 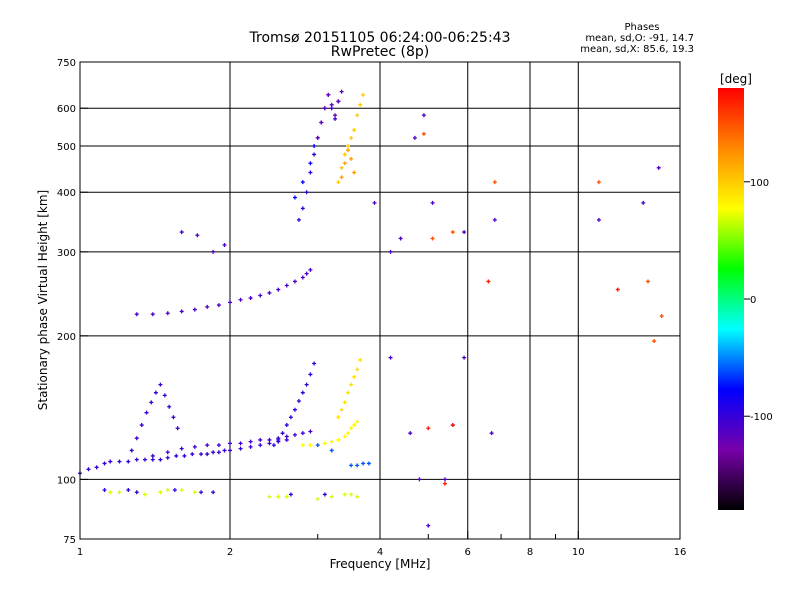 What do you see at coordinates (380, 52) in the screenshot?
I see `chart-subtitle: RwPretec (8p)` at bounding box center [380, 52].